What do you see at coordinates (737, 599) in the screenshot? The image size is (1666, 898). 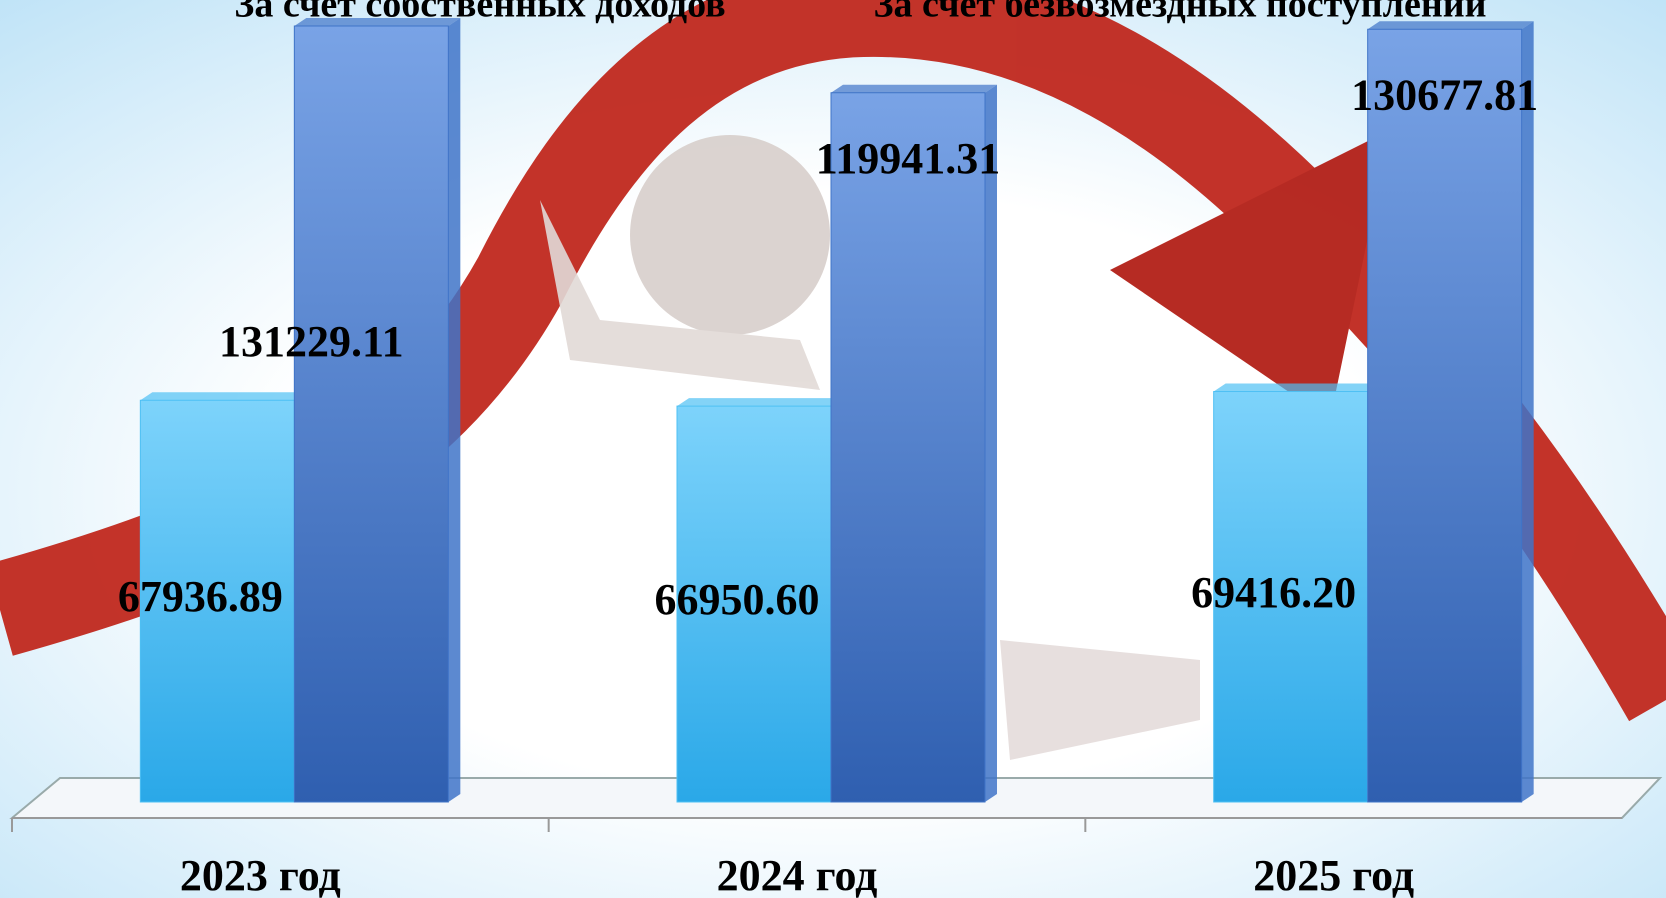 I see `data-label: 66950.60` at bounding box center [737, 599].